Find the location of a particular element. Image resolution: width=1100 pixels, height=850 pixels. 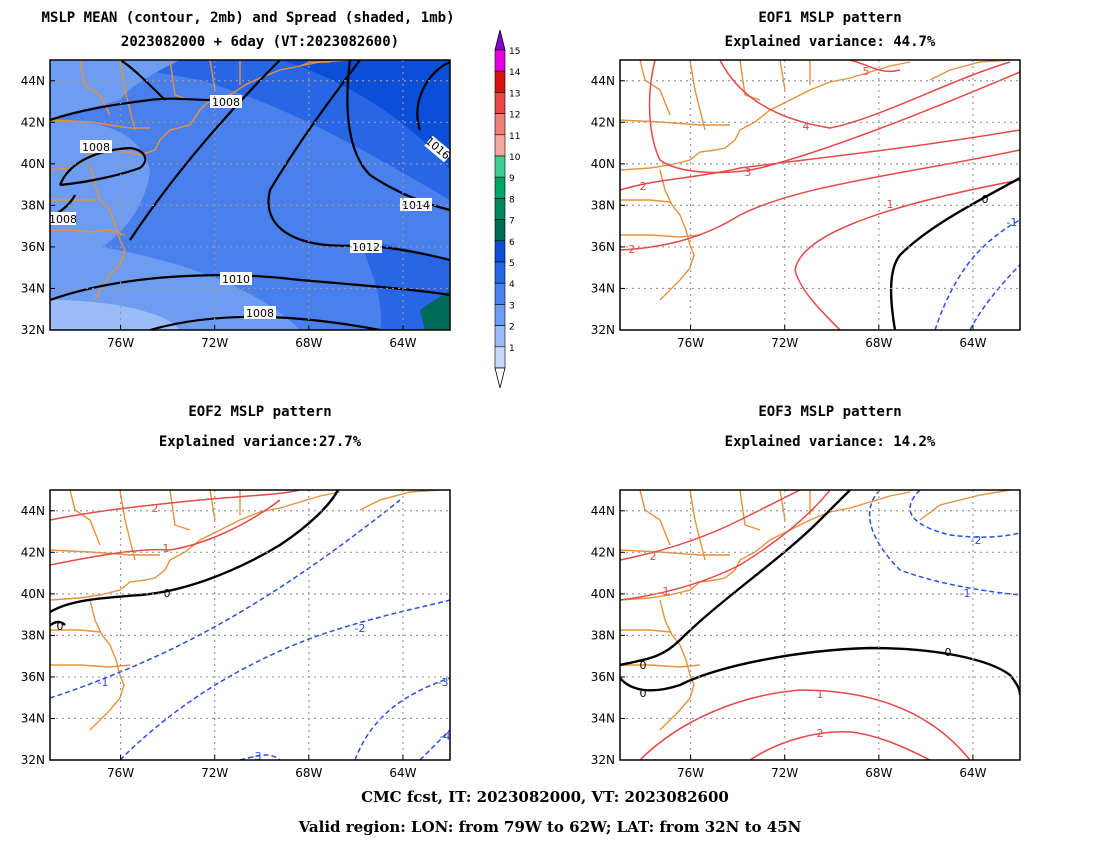

panel-eof2: 2 1 0 0 -1 -2 -3 -3 -4 is located at coordinates (250, 626).